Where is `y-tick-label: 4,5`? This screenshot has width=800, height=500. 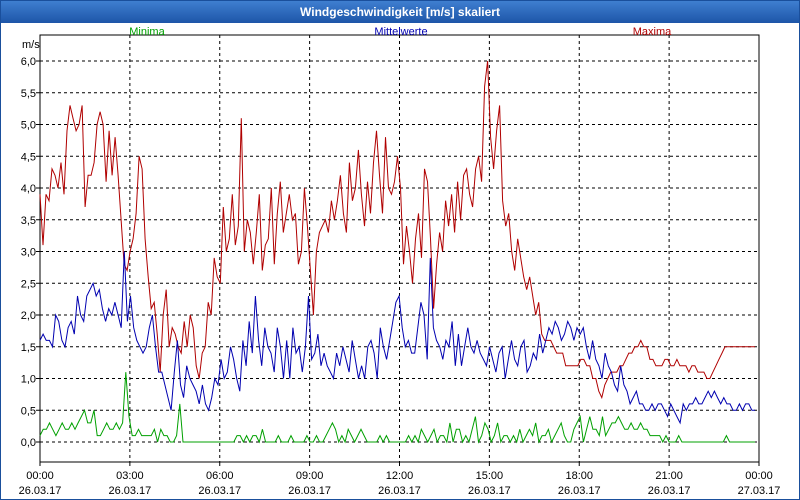
y-tick-label: 4,5 is located at coordinates (28, 157).